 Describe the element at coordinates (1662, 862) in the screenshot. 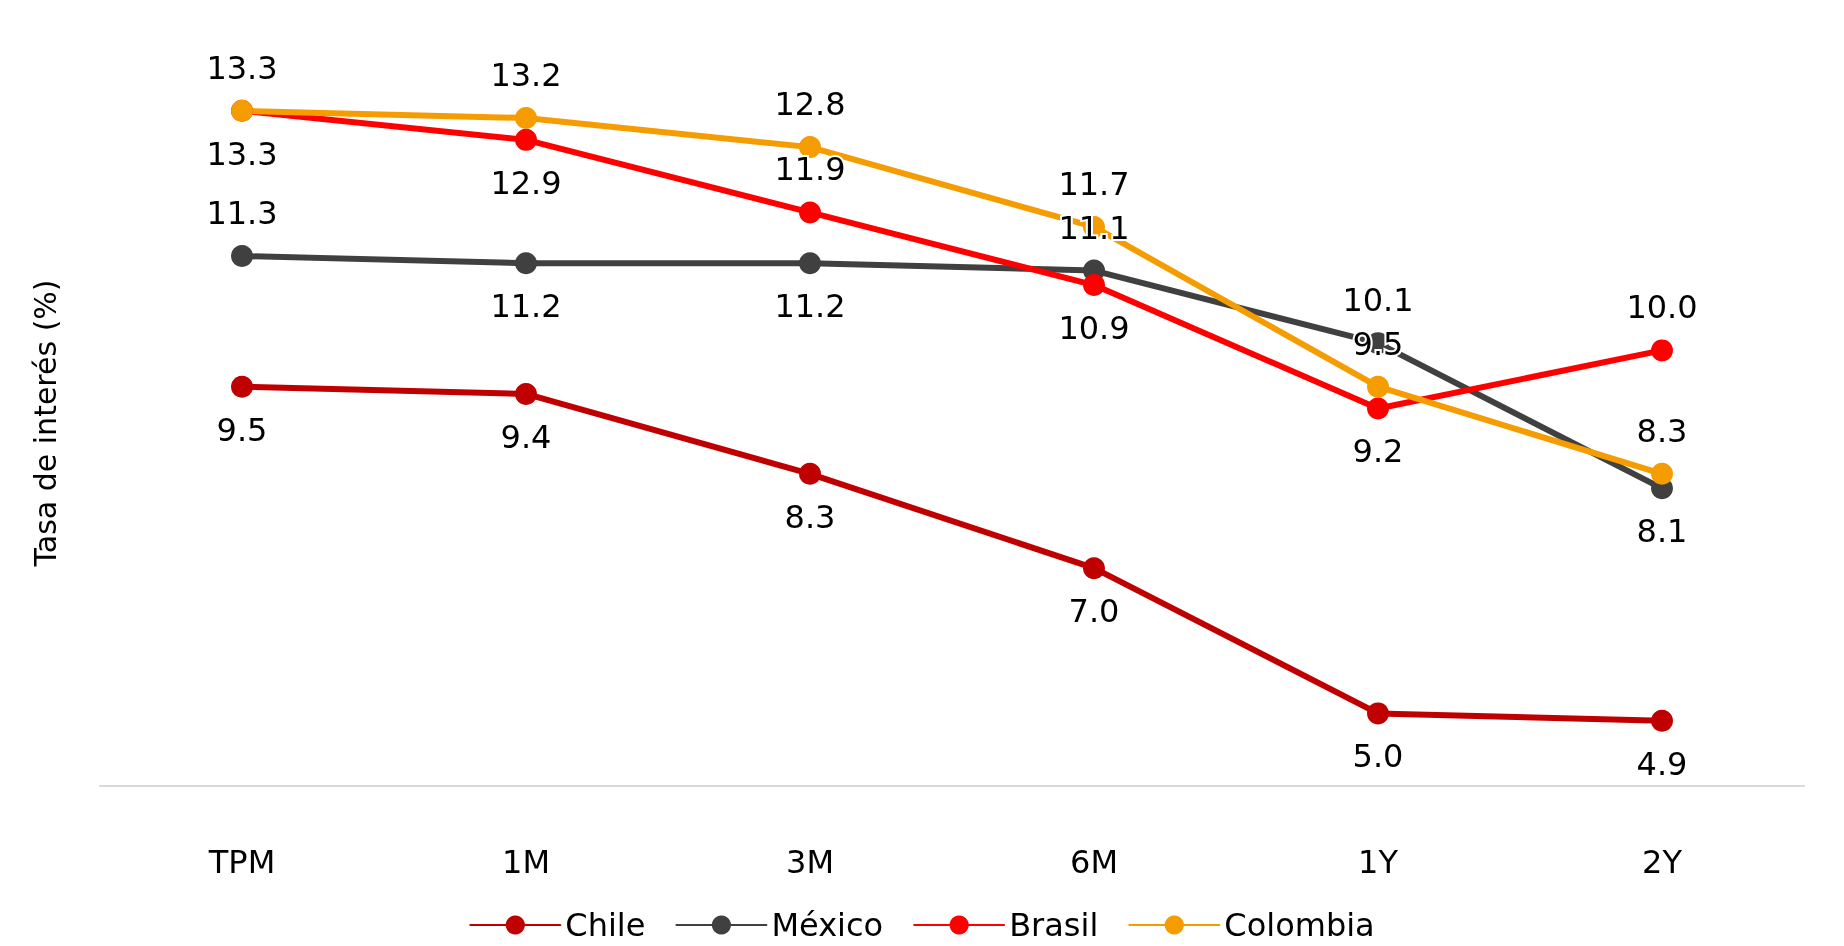

I see `x-tick-label: 2Y` at that location.